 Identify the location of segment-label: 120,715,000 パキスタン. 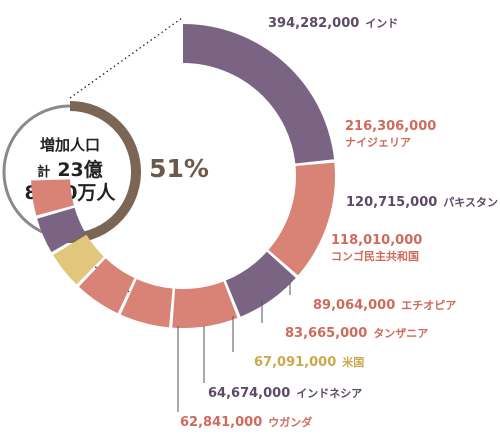
(422, 202).